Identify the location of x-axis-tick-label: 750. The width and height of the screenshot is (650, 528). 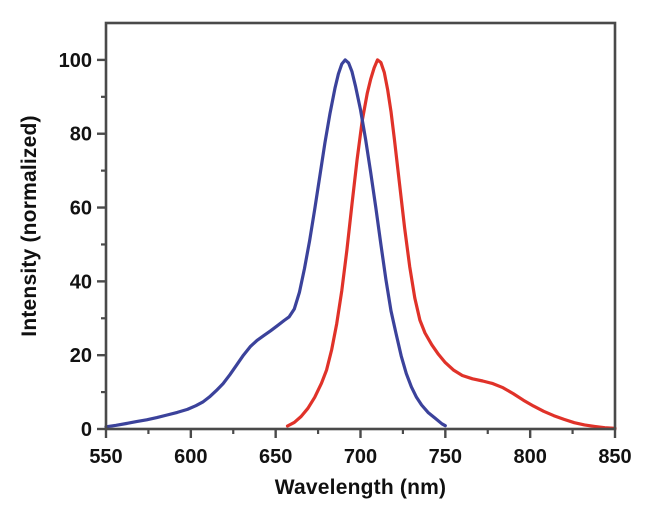
(445, 457).